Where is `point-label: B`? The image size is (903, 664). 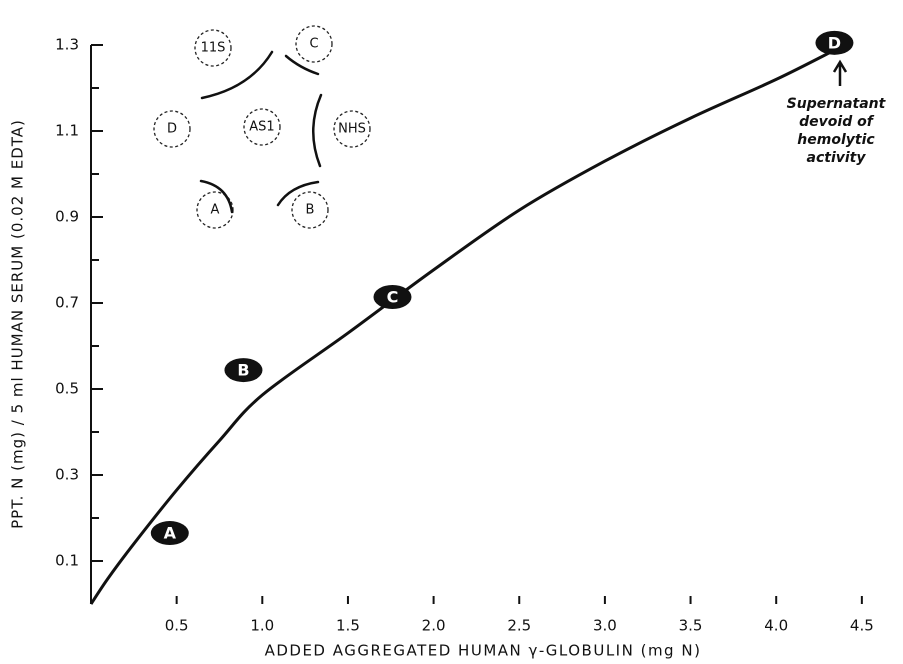 point-label: B is located at coordinates (243, 370).